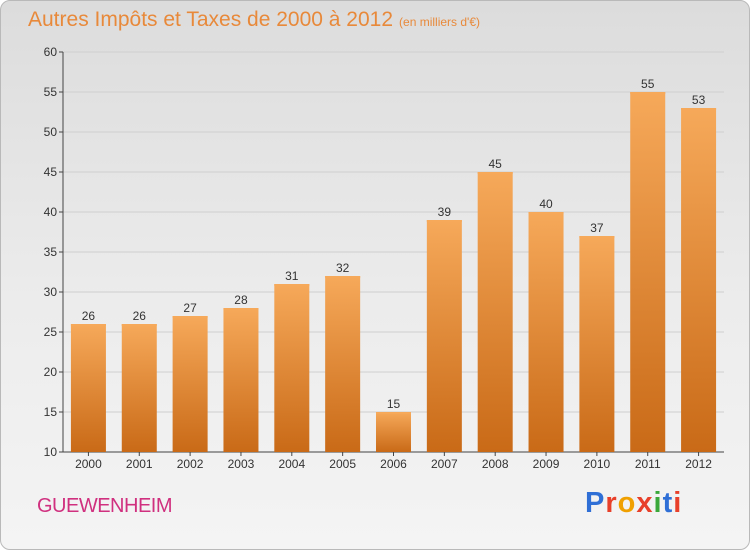 The width and height of the screenshot is (750, 550). I want to click on data-label: 40, so click(546, 204).